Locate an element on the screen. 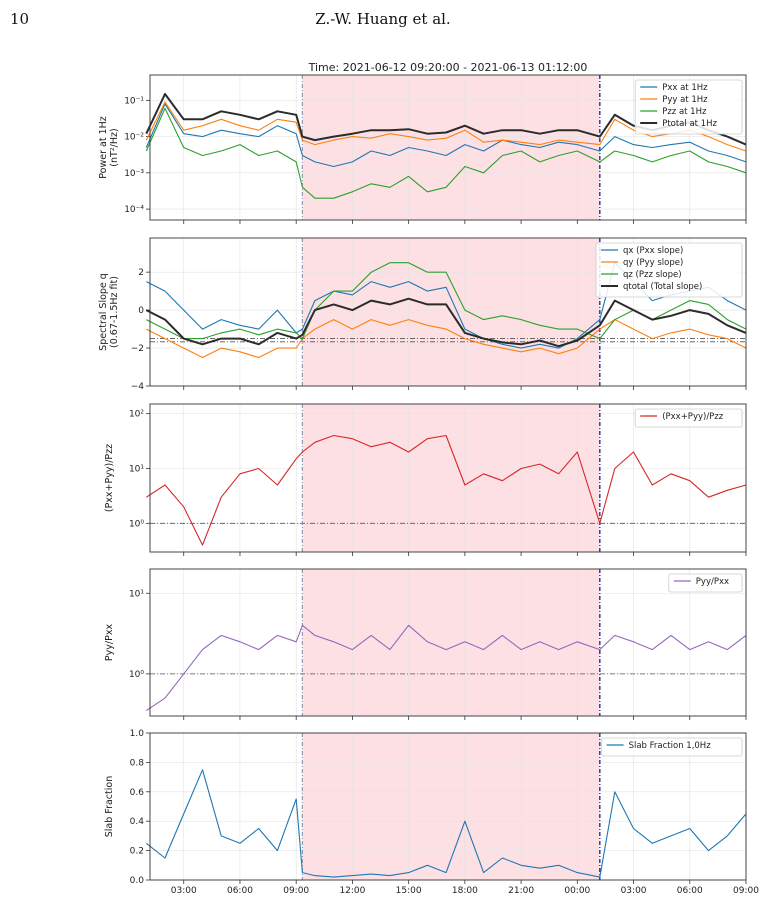  y-tick-label: 2 is located at coordinates (141, 273).